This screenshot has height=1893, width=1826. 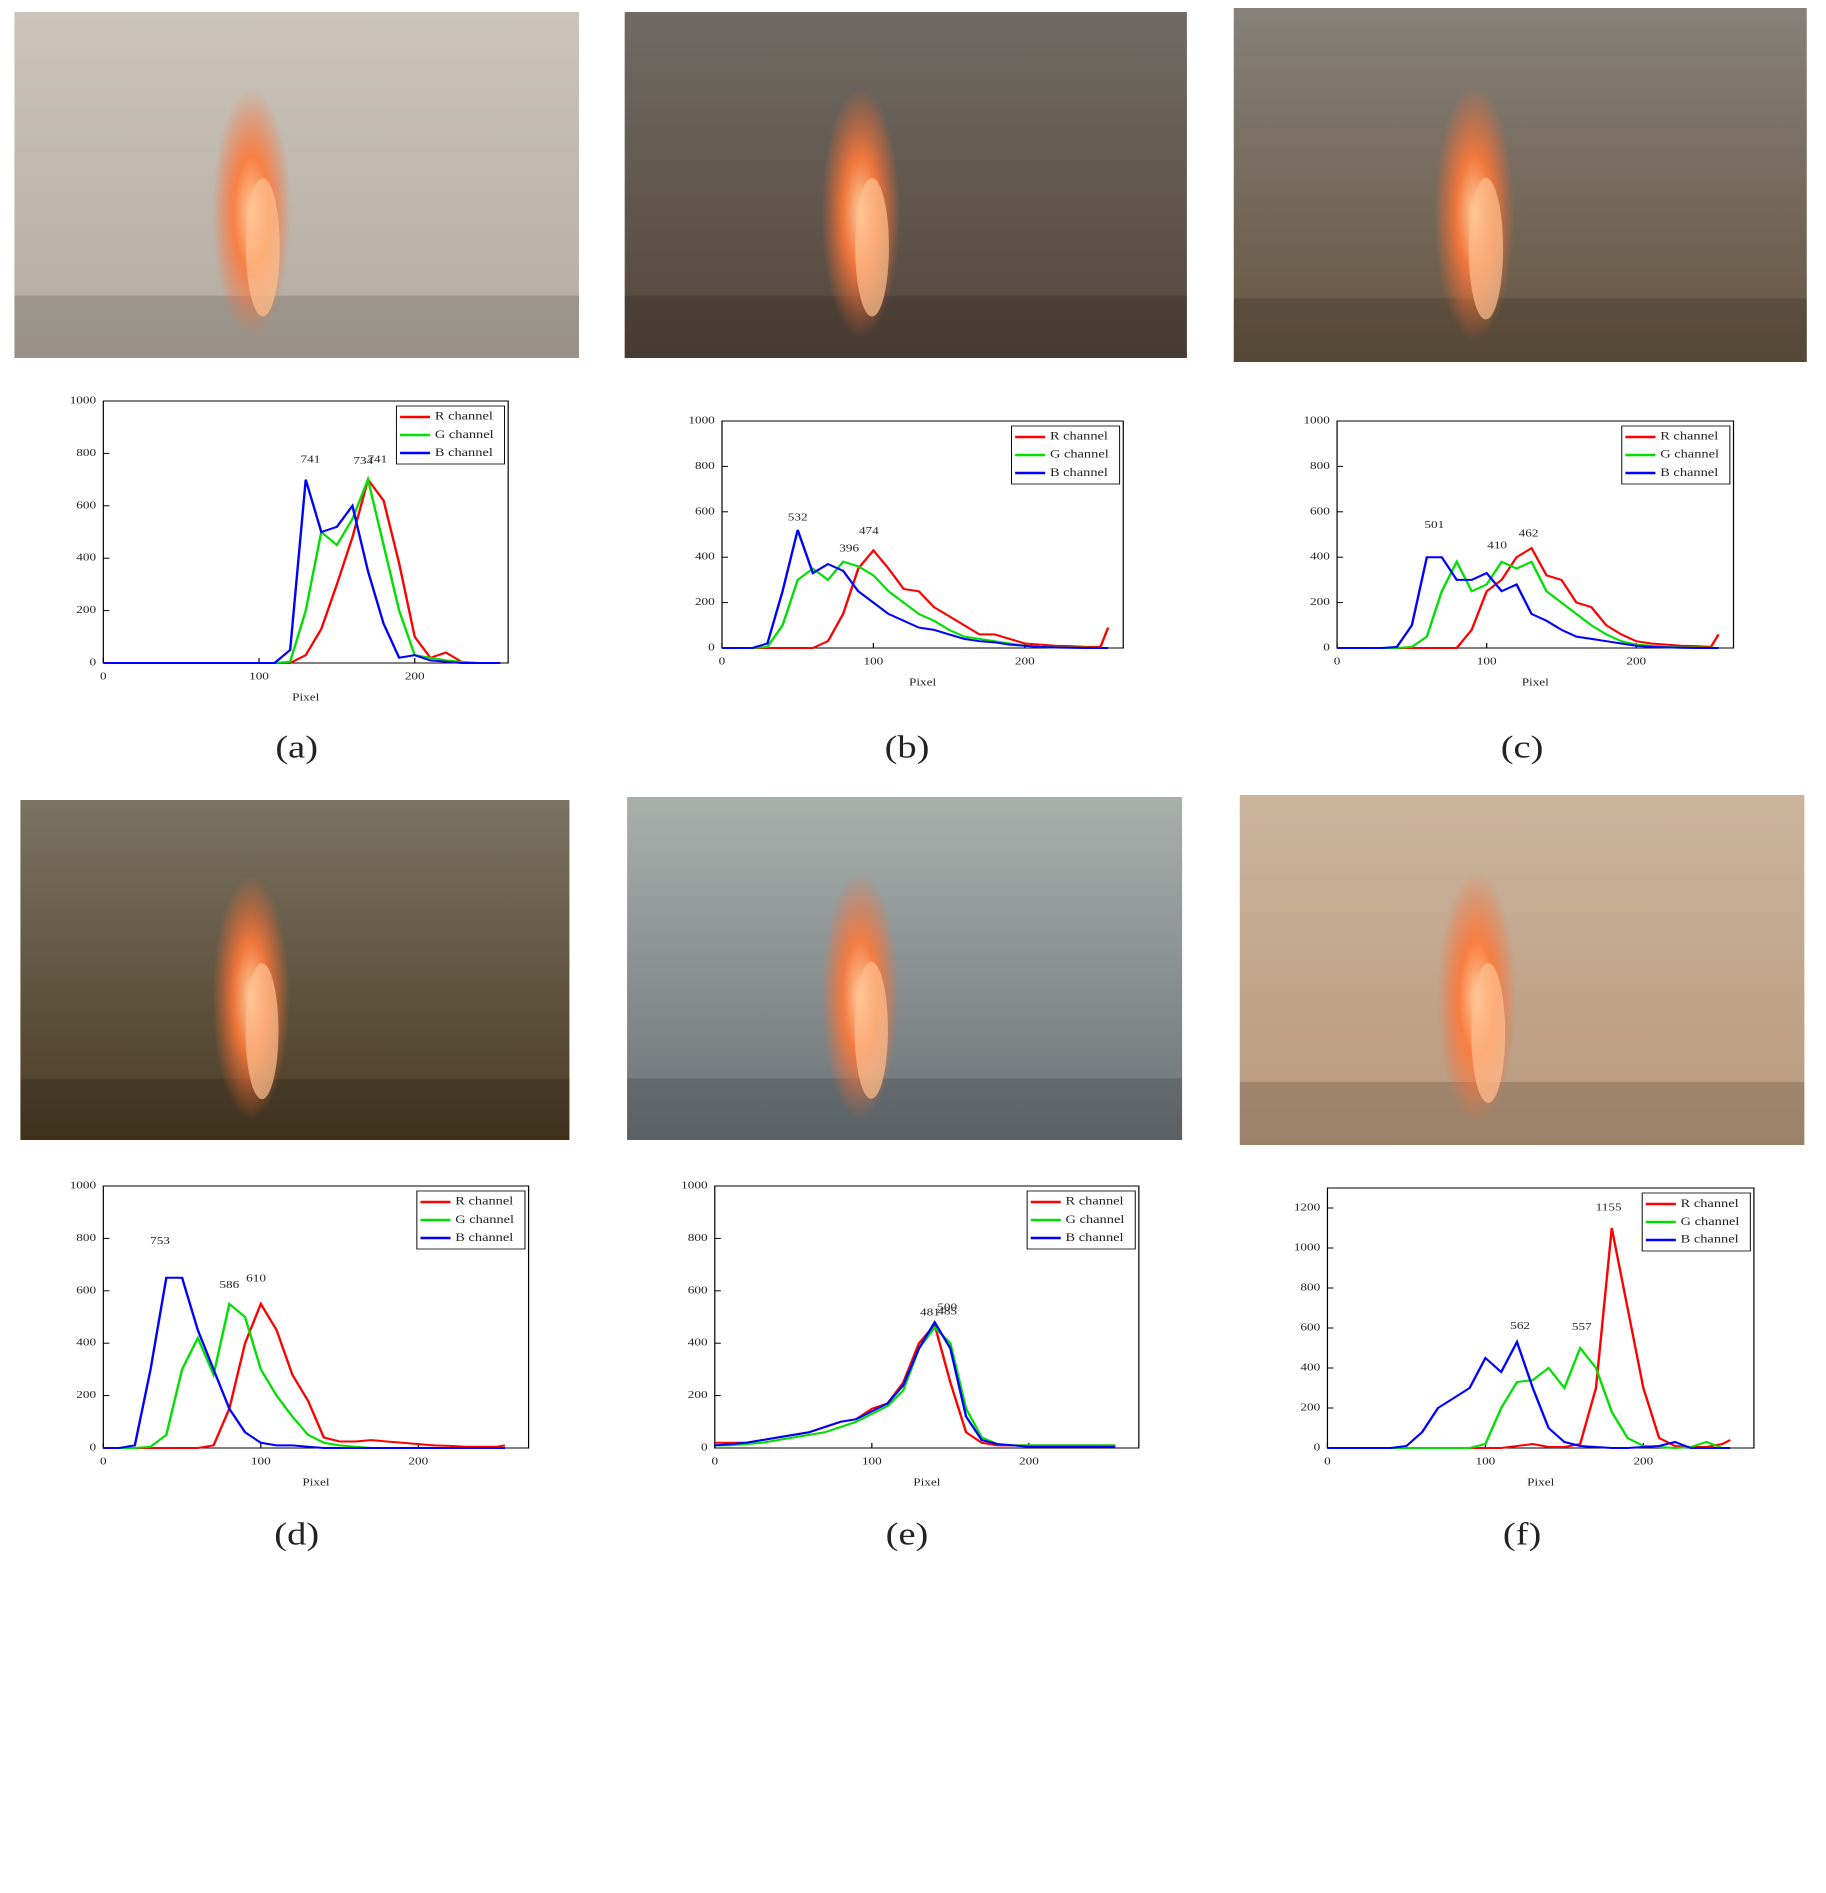 I want to click on peak-label: 532, so click(x=798, y=517).